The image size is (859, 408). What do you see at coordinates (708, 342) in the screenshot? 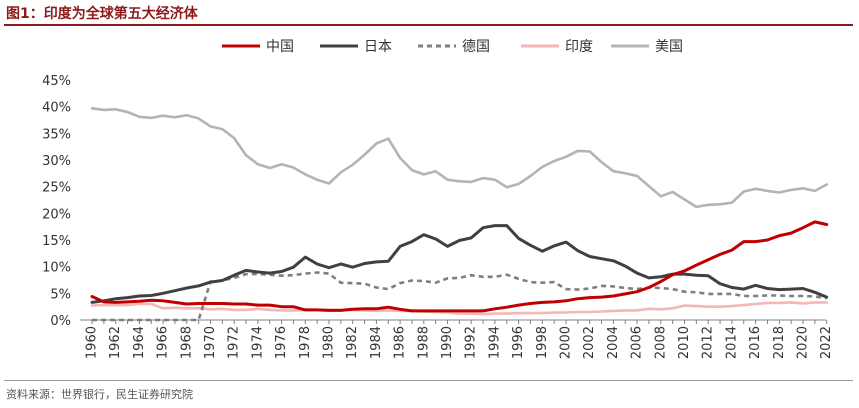
I see `x-tick-label: 2012` at bounding box center [708, 342].